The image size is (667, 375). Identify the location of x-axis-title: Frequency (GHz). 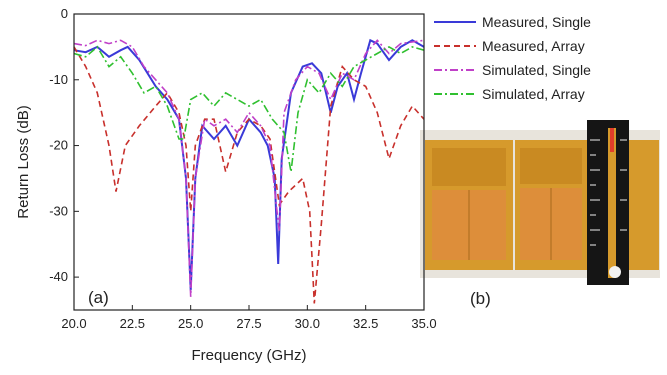
(248, 355).